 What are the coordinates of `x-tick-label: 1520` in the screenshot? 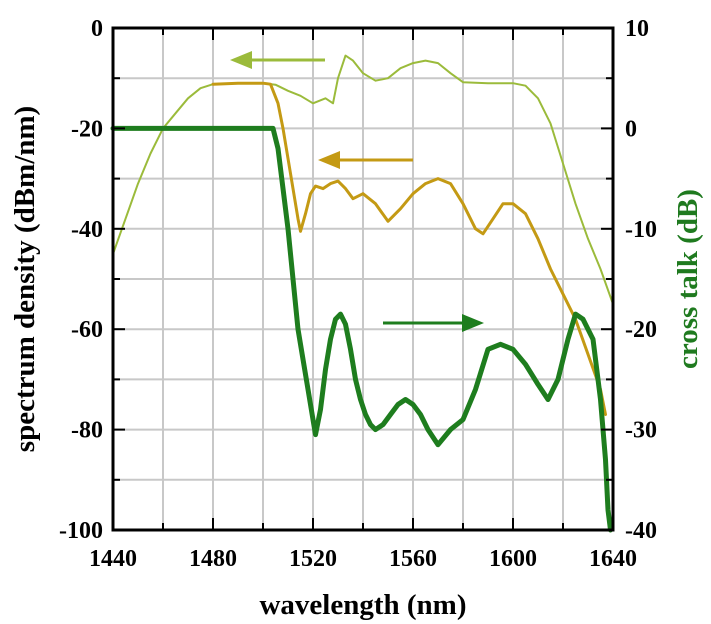 It's located at (313, 559).